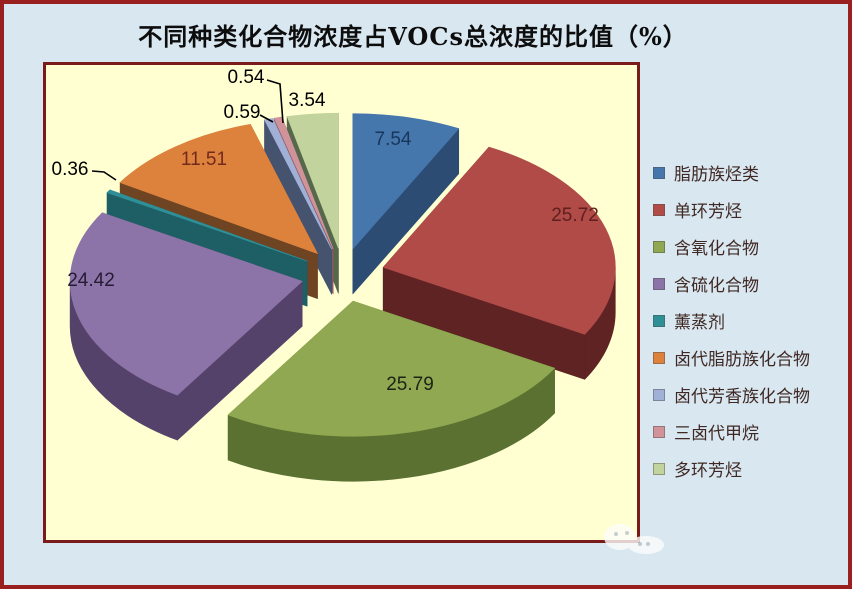 Image resolution: width=852 pixels, height=589 pixels. I want to click on legend-label: 脂肪族烃类, so click(716, 175).